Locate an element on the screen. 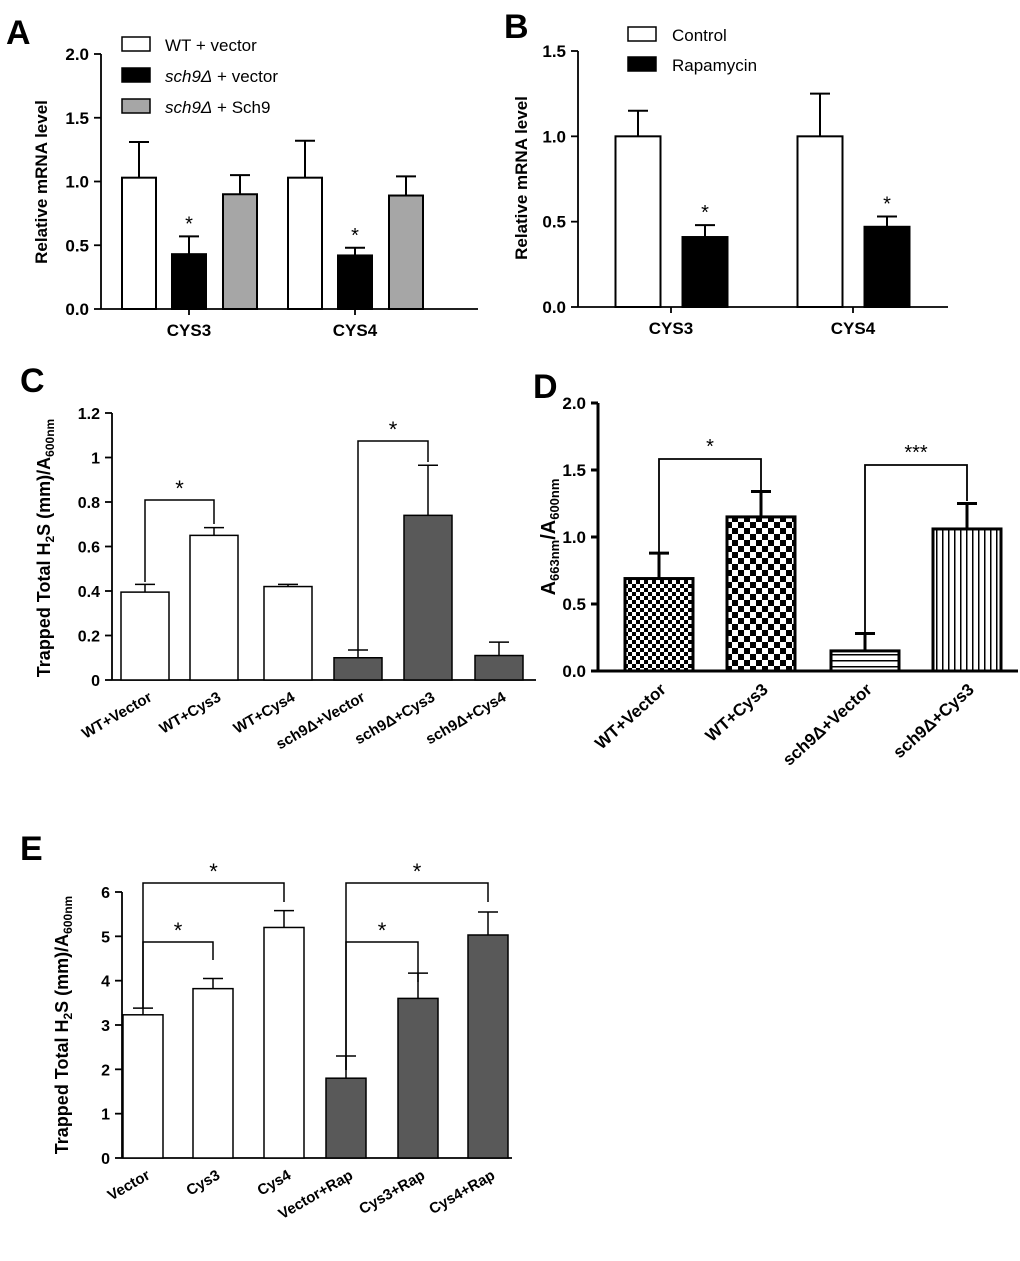  e-y-tick-label: 6 is located at coordinates (105, 893).